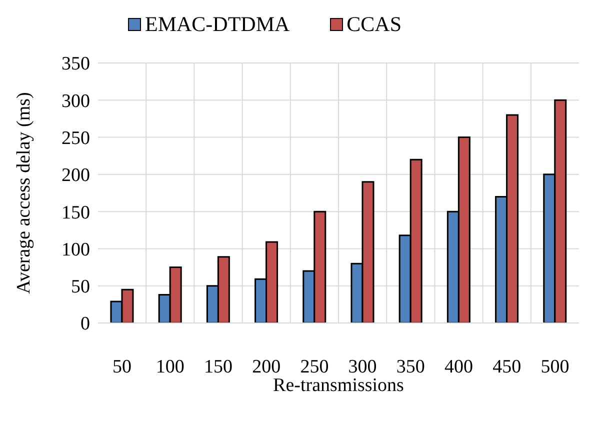 This screenshot has width=593, height=421. What do you see at coordinates (362, 367) in the screenshot?
I see `x-tick-label: 300` at bounding box center [362, 367].